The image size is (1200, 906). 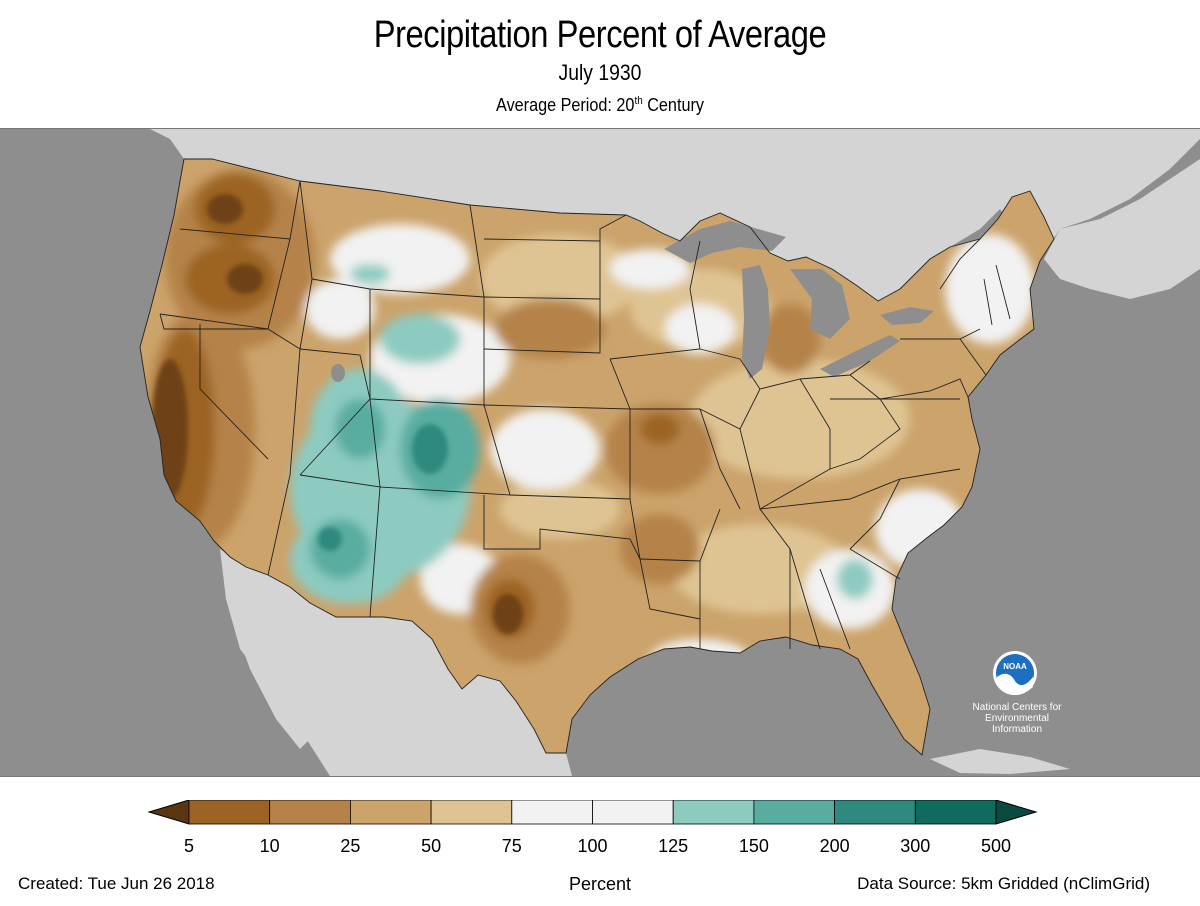 What do you see at coordinates (330, 539) in the screenshot?
I see `wet-core-arizona` at bounding box center [330, 539].